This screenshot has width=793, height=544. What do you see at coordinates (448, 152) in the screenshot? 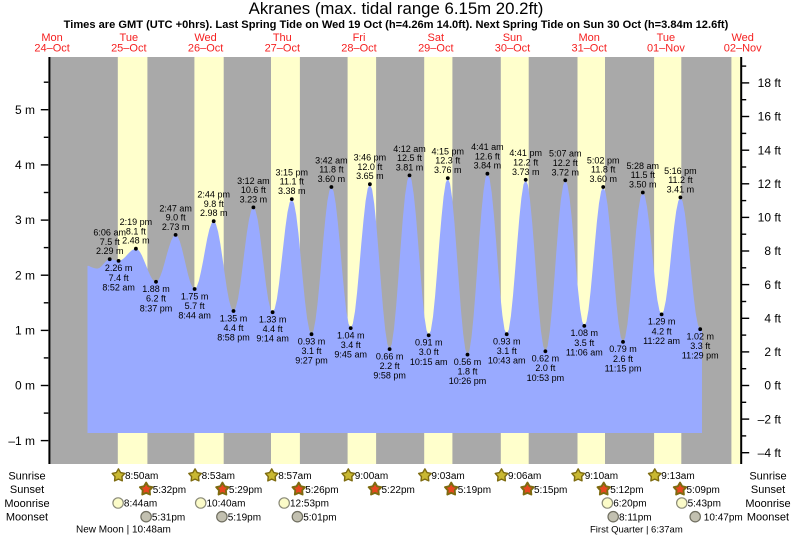
I see `svg-text: 4:15 pm` at bounding box center [448, 152].